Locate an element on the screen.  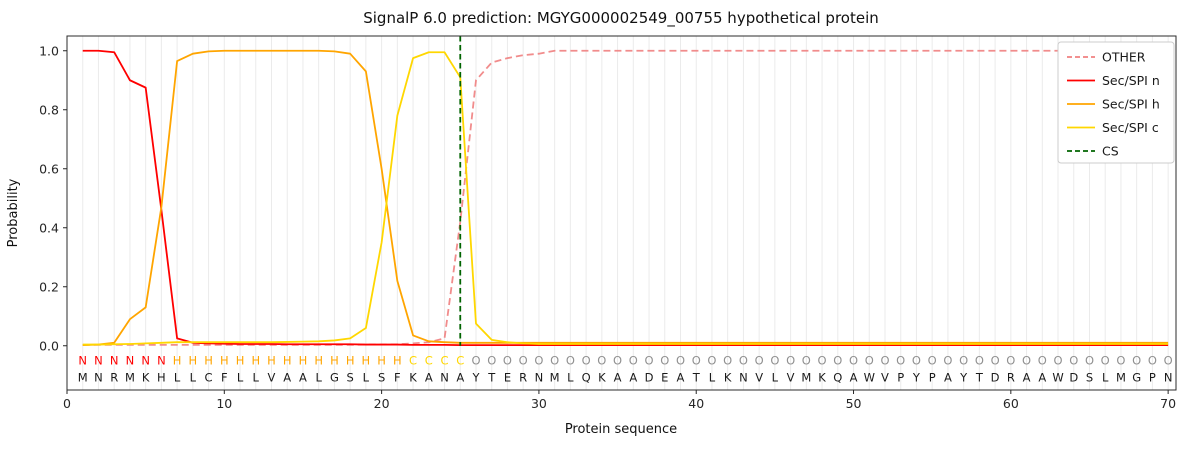
y-tick-label: 0.0 is located at coordinates (49, 345).